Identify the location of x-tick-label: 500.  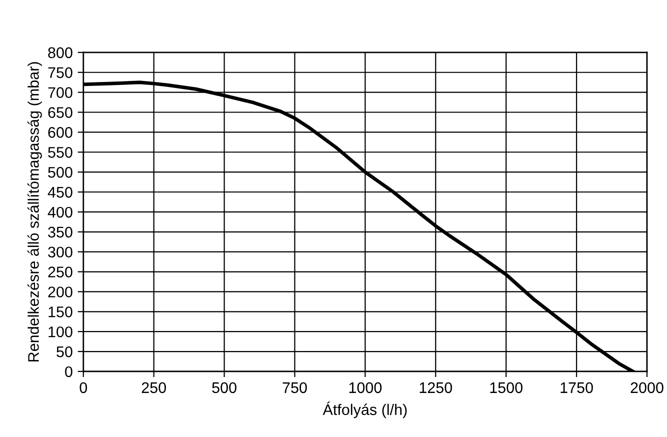
(224, 388).